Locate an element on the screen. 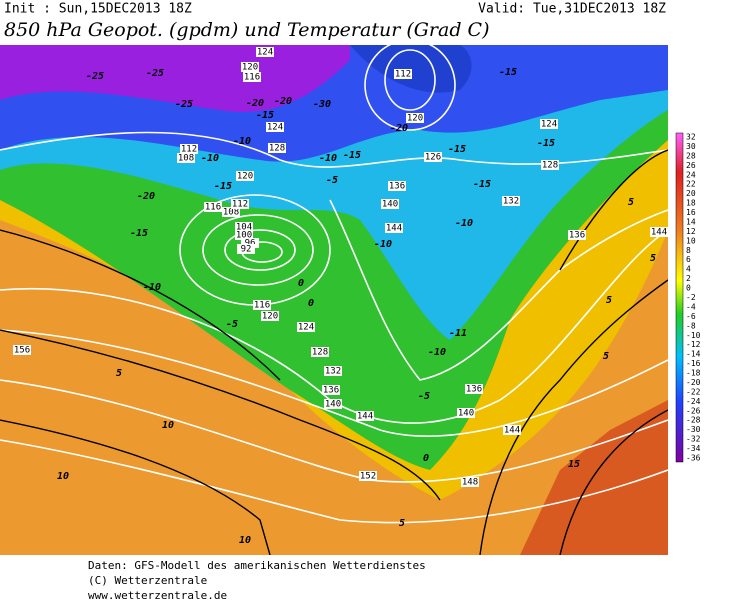  colorbar-label: -18 is located at coordinates (693, 373).